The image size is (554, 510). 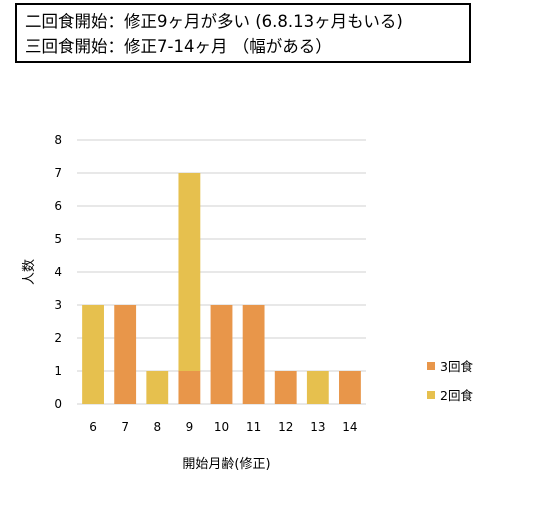 I want to click on y-tick-label: 5, so click(x=58, y=239).